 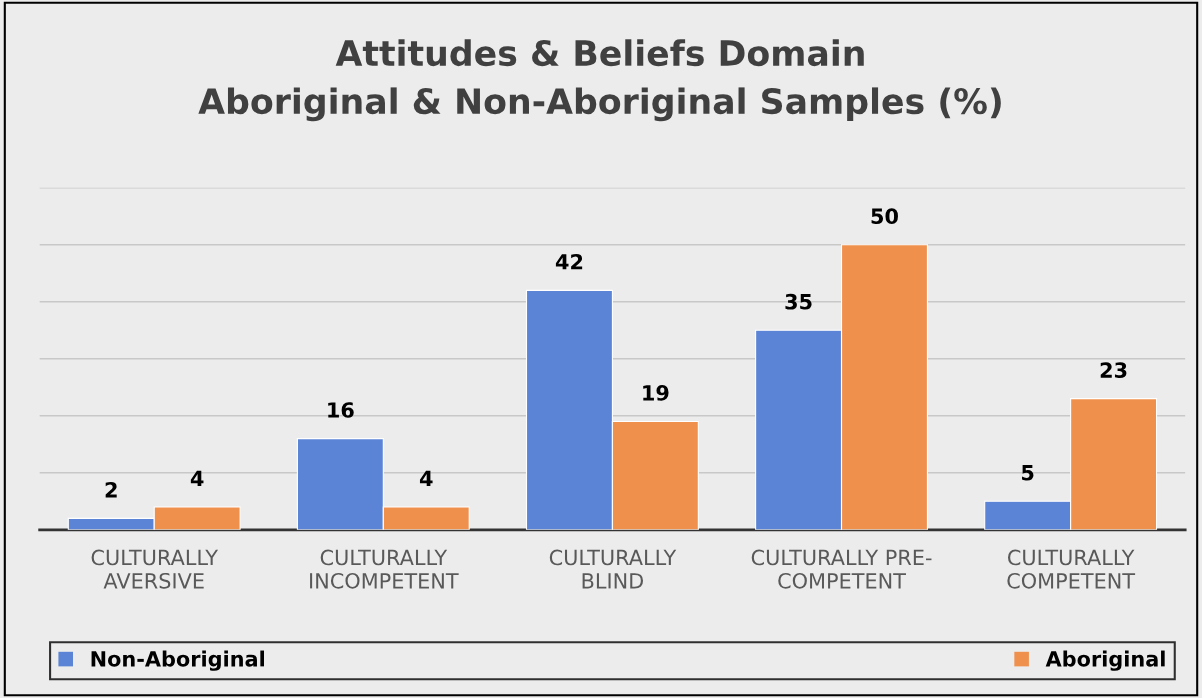 What do you see at coordinates (1105, 660) in the screenshot?
I see `legend-label: Aboriginal` at bounding box center [1105, 660].